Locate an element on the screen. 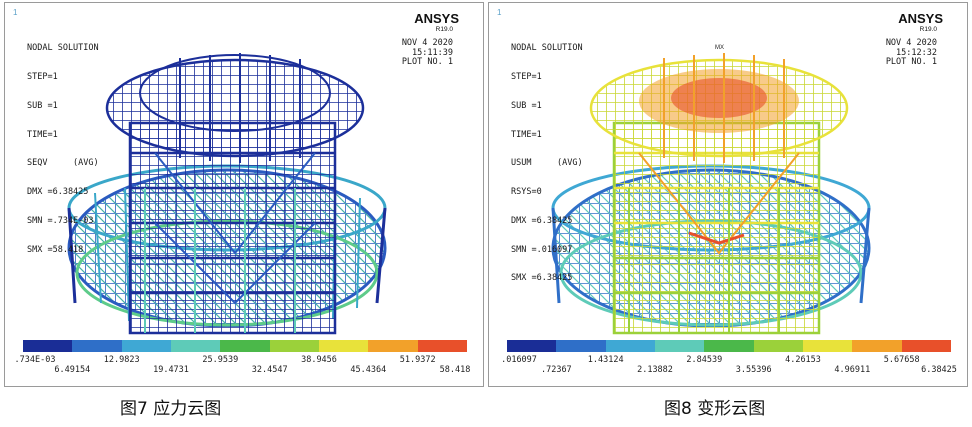 This screenshot has height=427, width=972. info-line: SMX =58.418 is located at coordinates (55, 249).